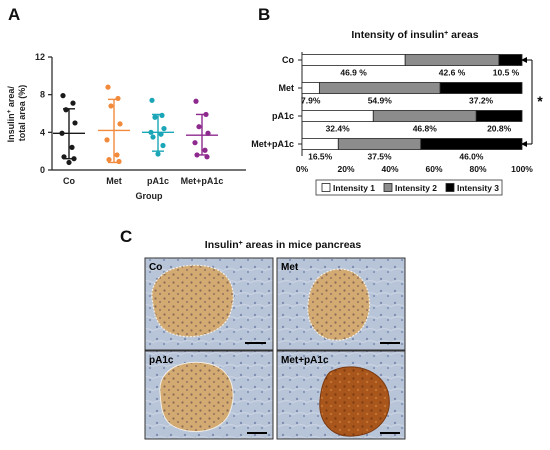 The image size is (550, 450). I want to click on y-ticks: 0 4 8 12, so click(43, 113).